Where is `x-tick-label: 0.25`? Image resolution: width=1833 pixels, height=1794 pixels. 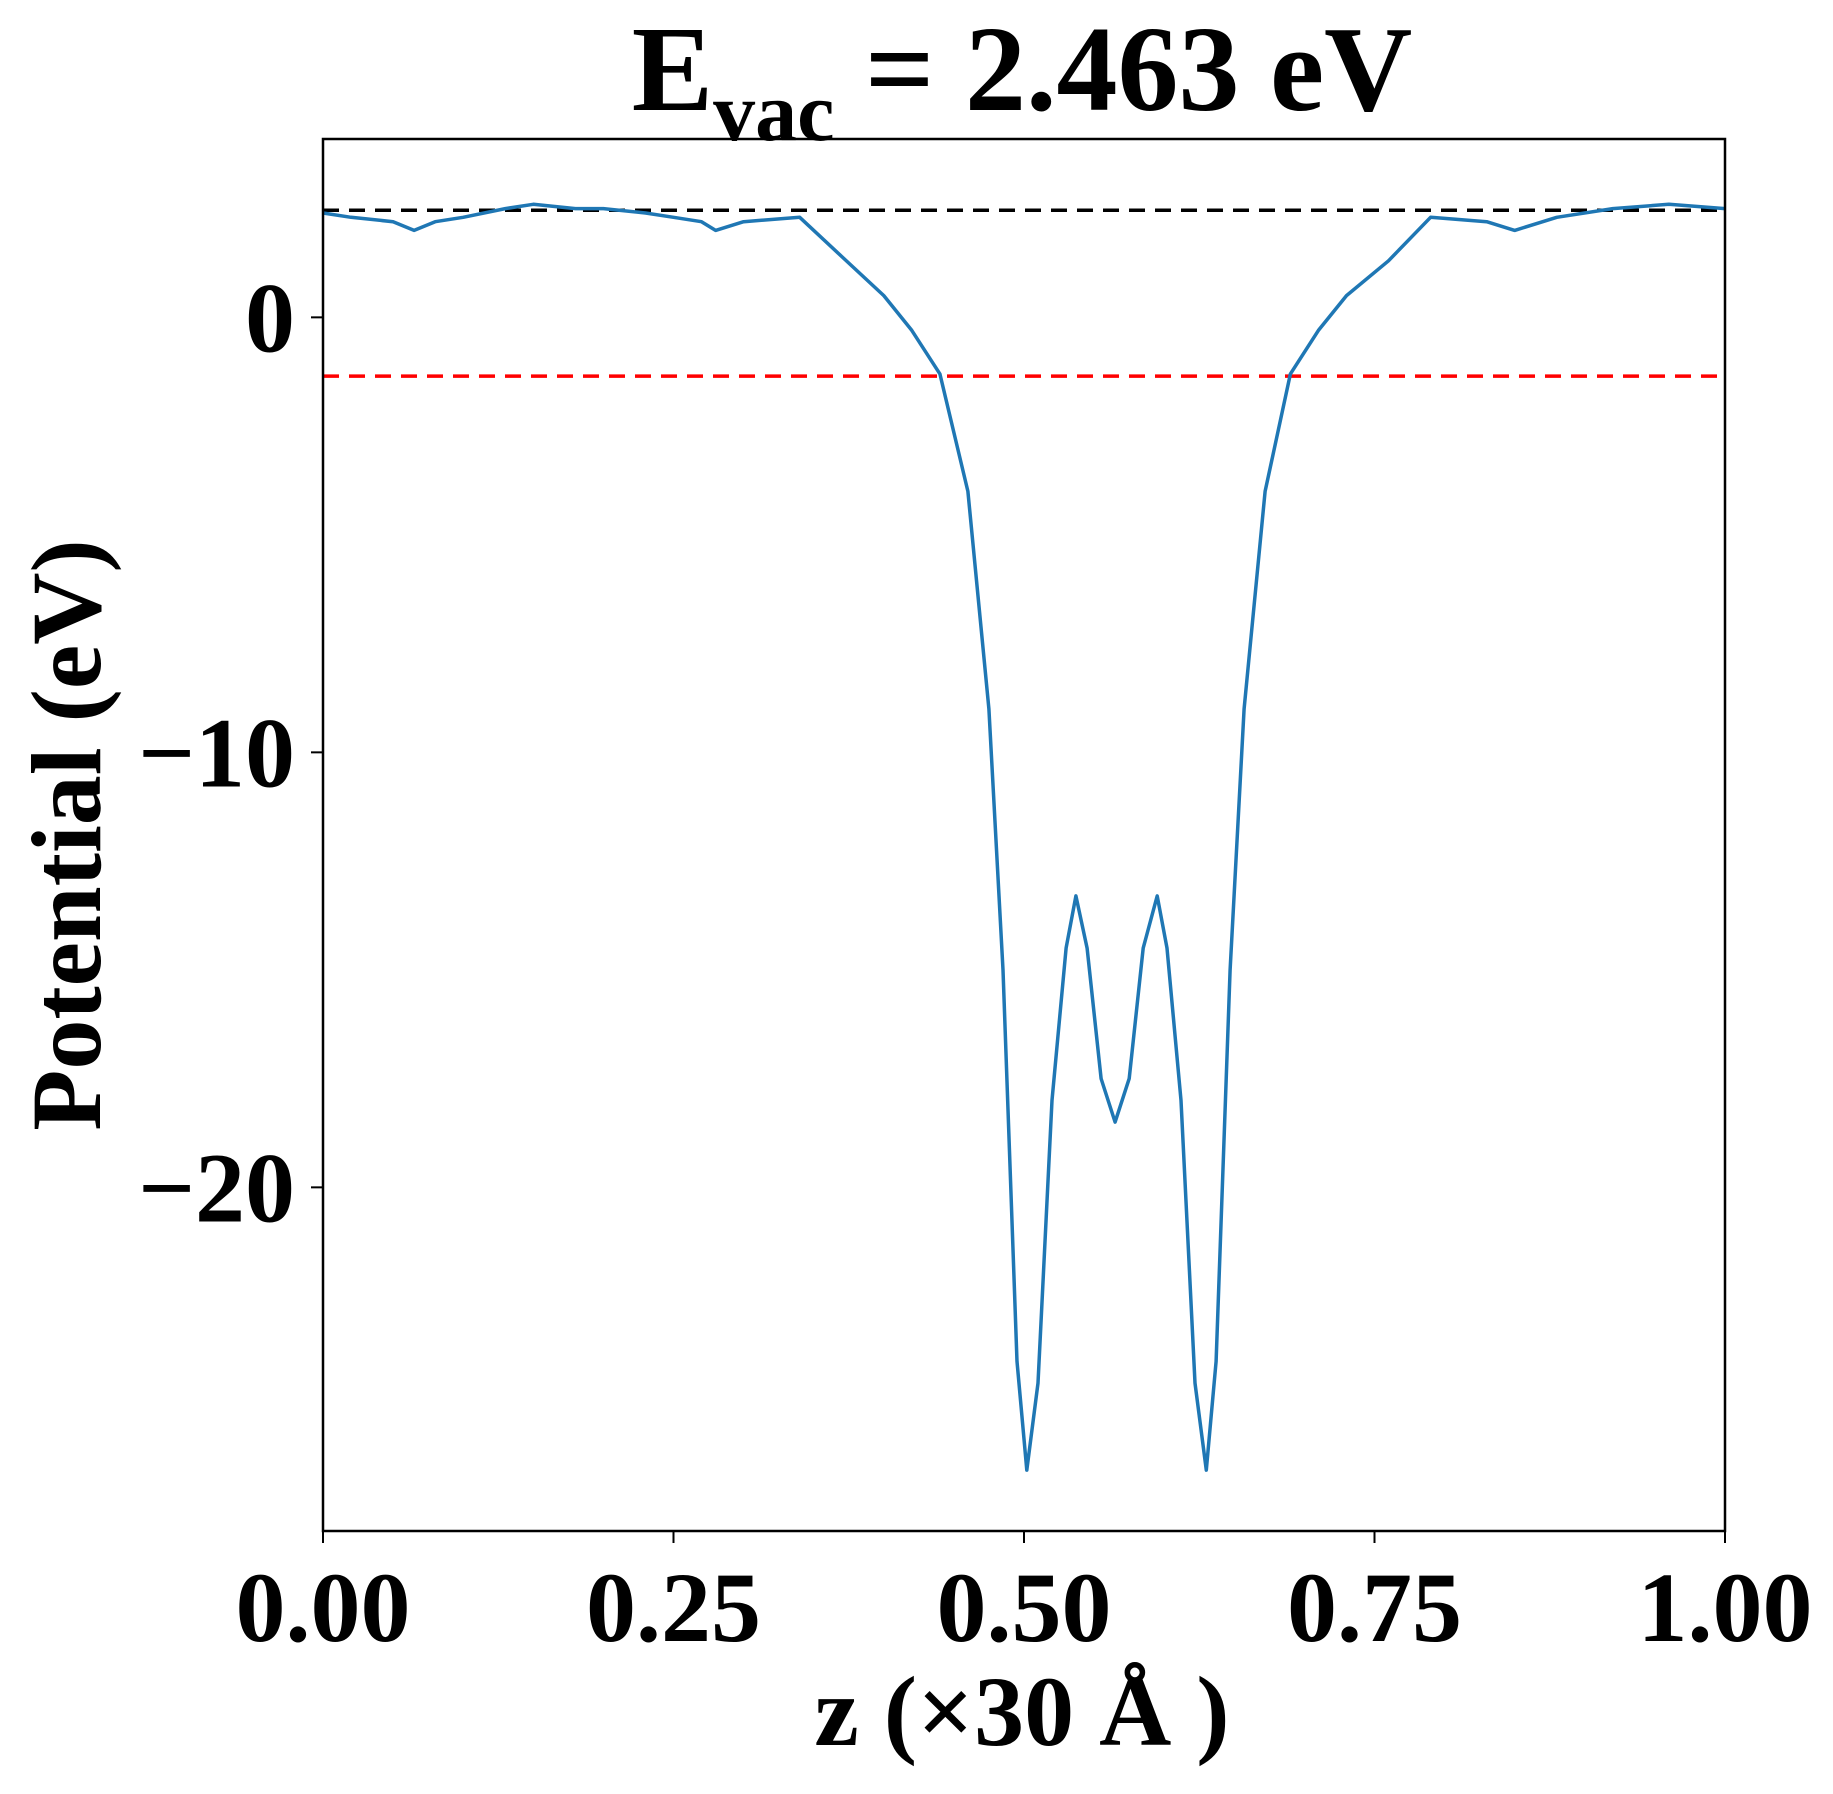 x-tick-label: 0.25 is located at coordinates (673, 1607).